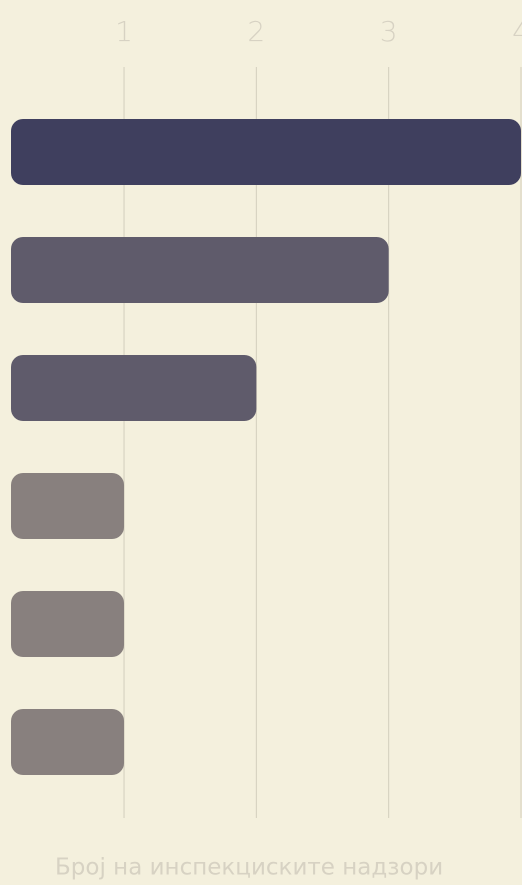  What do you see at coordinates (124, 31) in the screenshot?
I see `x-tick-label: 1` at bounding box center [124, 31].